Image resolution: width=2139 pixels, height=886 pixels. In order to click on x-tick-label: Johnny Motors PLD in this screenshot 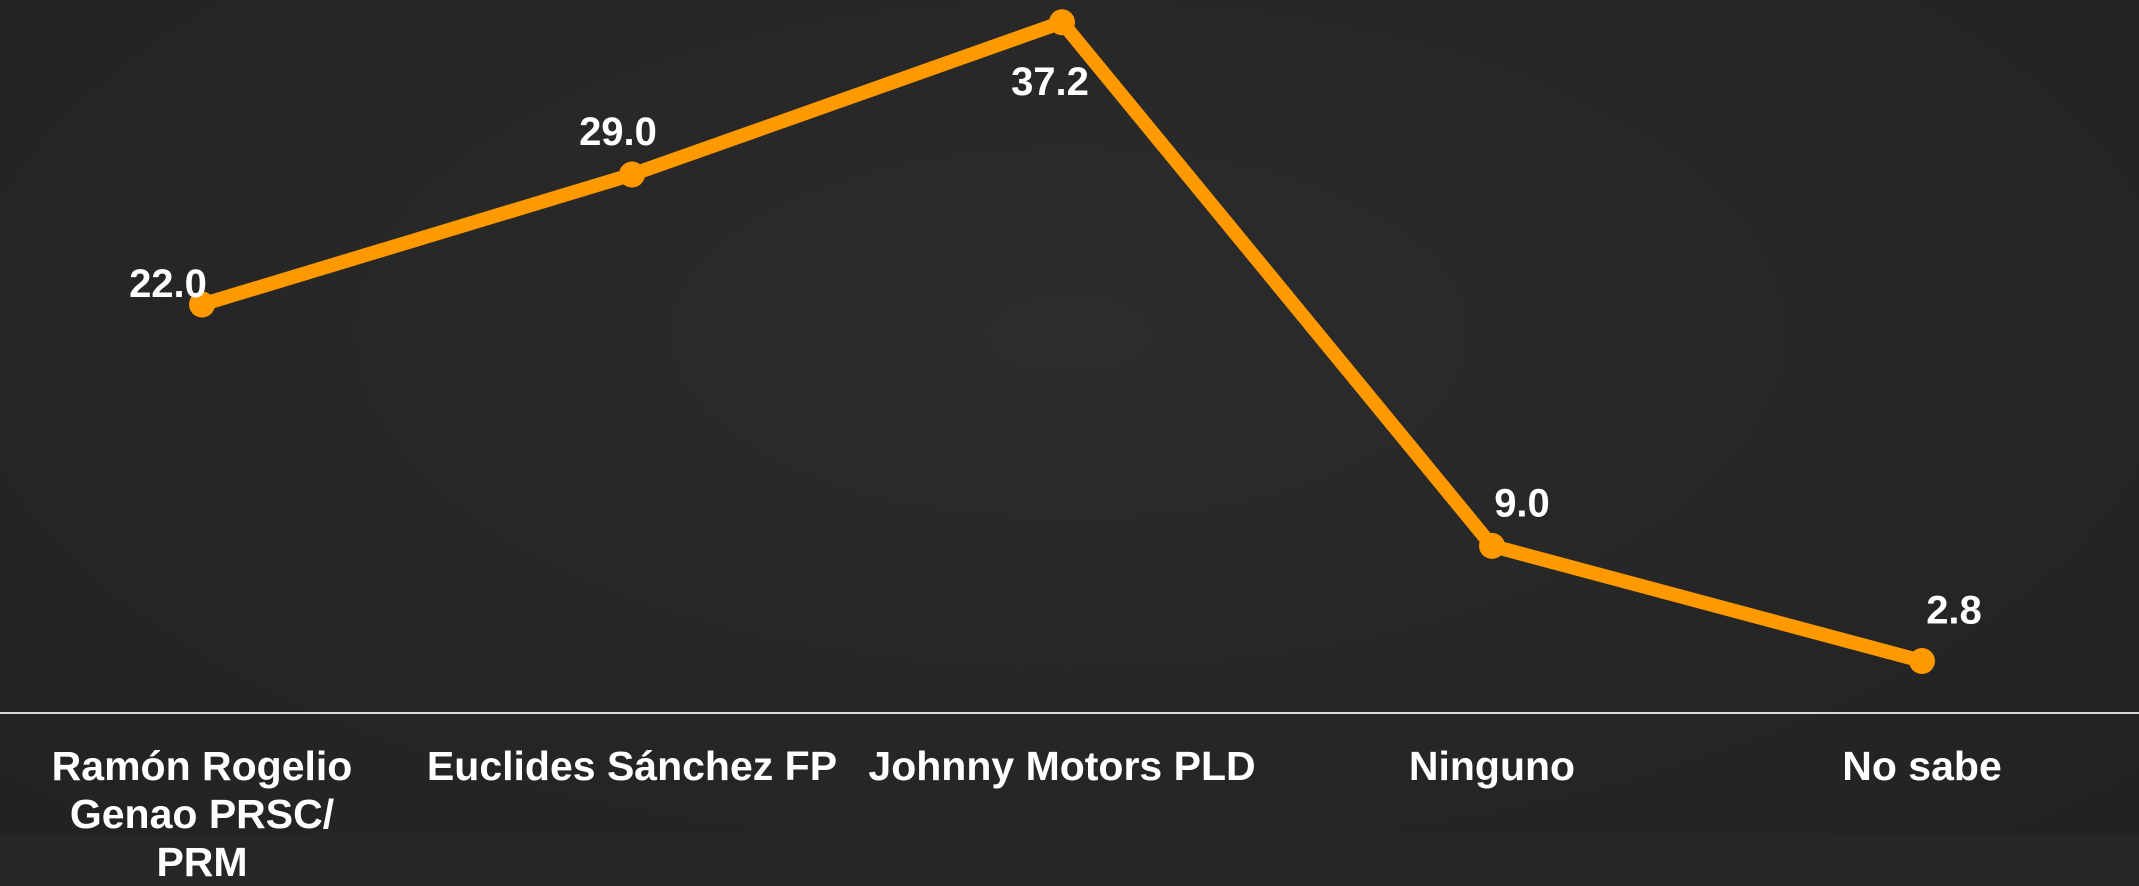, I will do `click(1062, 766)`.